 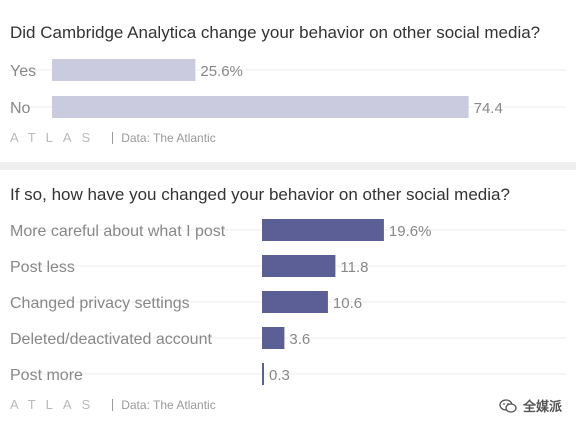 I want to click on chart-footer-1: ATLAS Data: The Atlantic, so click(x=113, y=137).